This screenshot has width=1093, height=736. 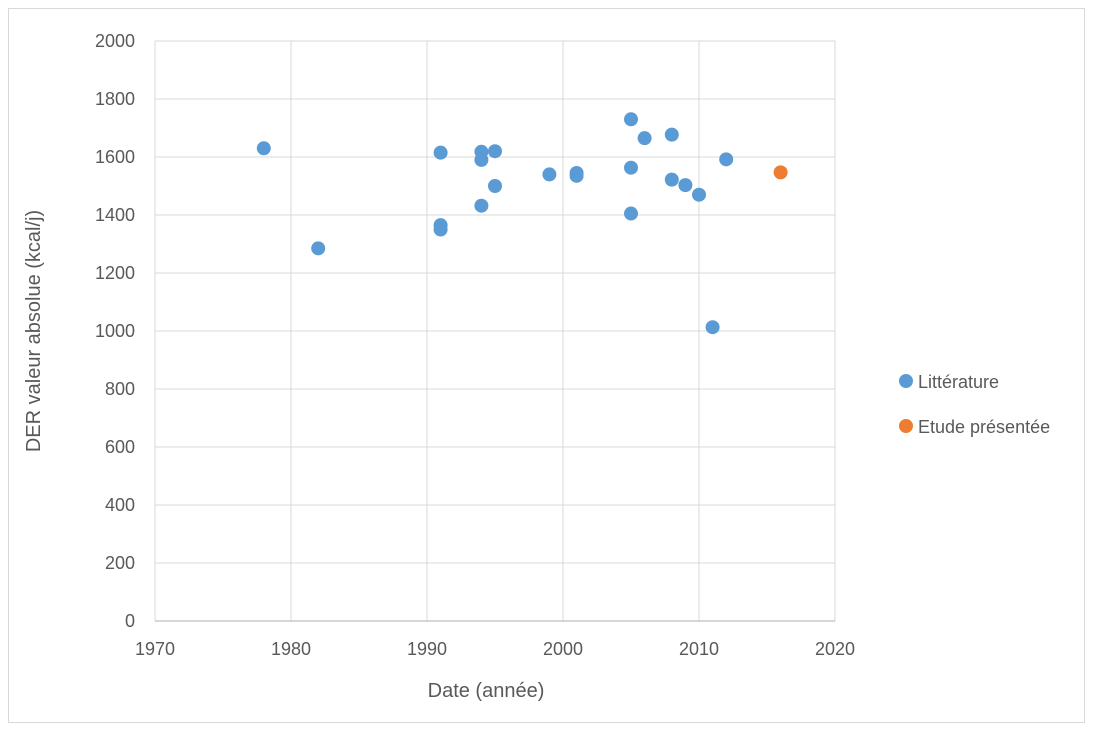 I want to click on data-points, so click(x=522, y=223).